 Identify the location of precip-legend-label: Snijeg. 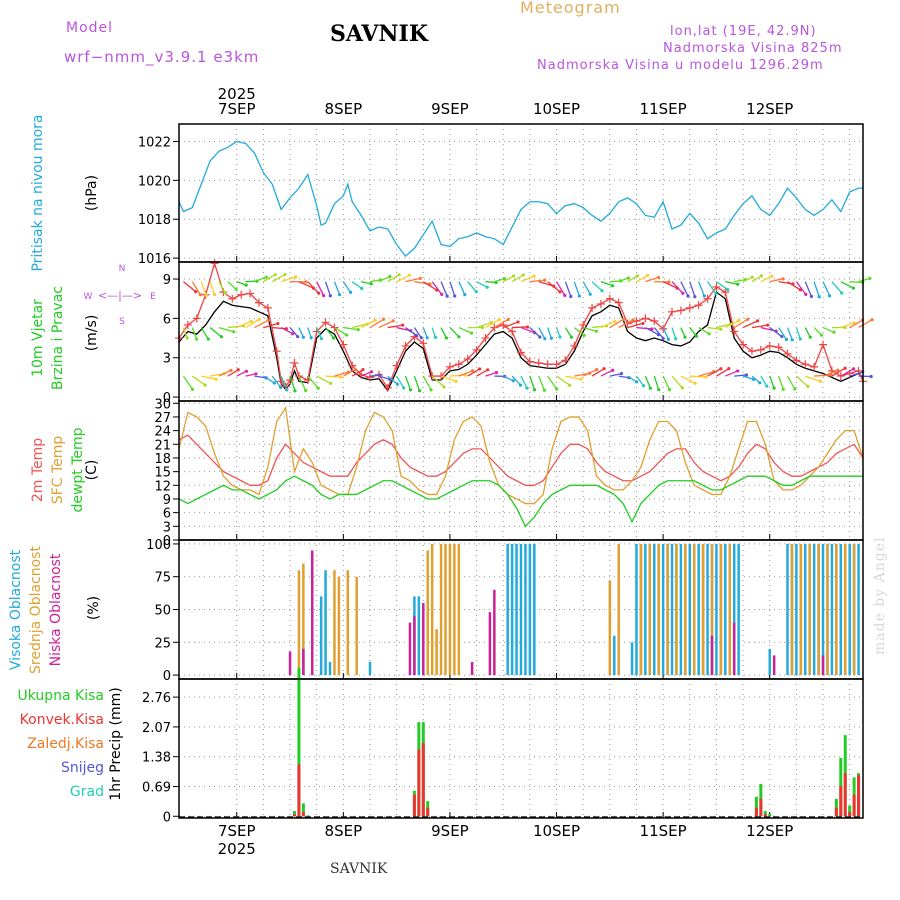
(82, 768).